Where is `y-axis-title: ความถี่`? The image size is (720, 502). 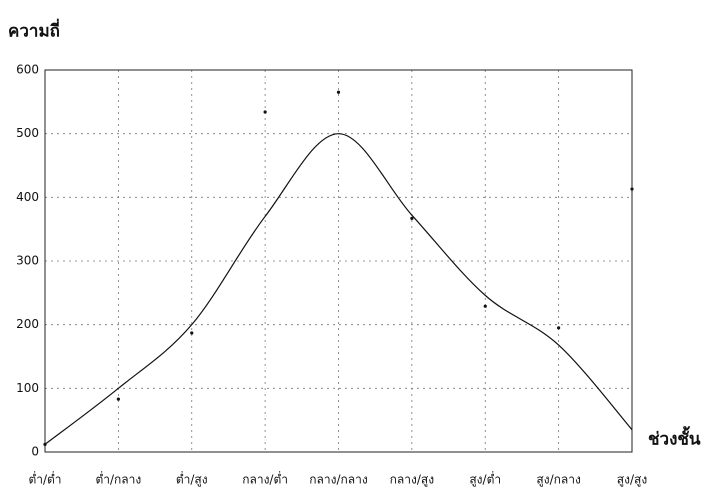 y-axis-title: ความถี่ is located at coordinates (34, 30).